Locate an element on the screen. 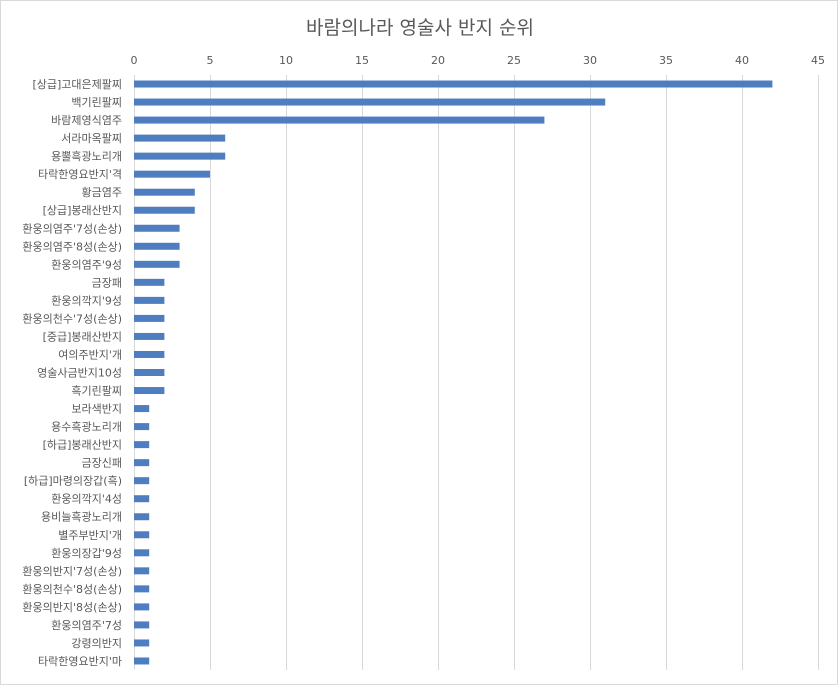  category-label: 백기린팔찌 is located at coordinates (96, 102).